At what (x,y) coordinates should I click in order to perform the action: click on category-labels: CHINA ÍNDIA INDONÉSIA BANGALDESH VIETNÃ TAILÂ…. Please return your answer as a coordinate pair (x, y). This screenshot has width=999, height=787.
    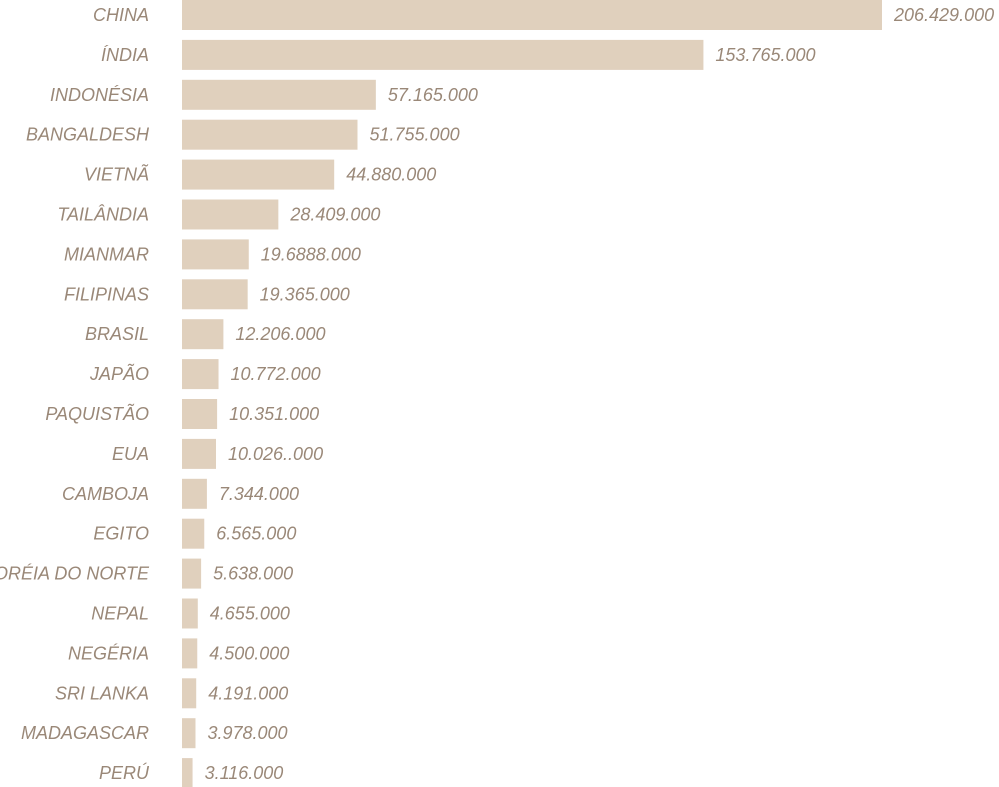
    Looking at the image, I should click on (75, 394).